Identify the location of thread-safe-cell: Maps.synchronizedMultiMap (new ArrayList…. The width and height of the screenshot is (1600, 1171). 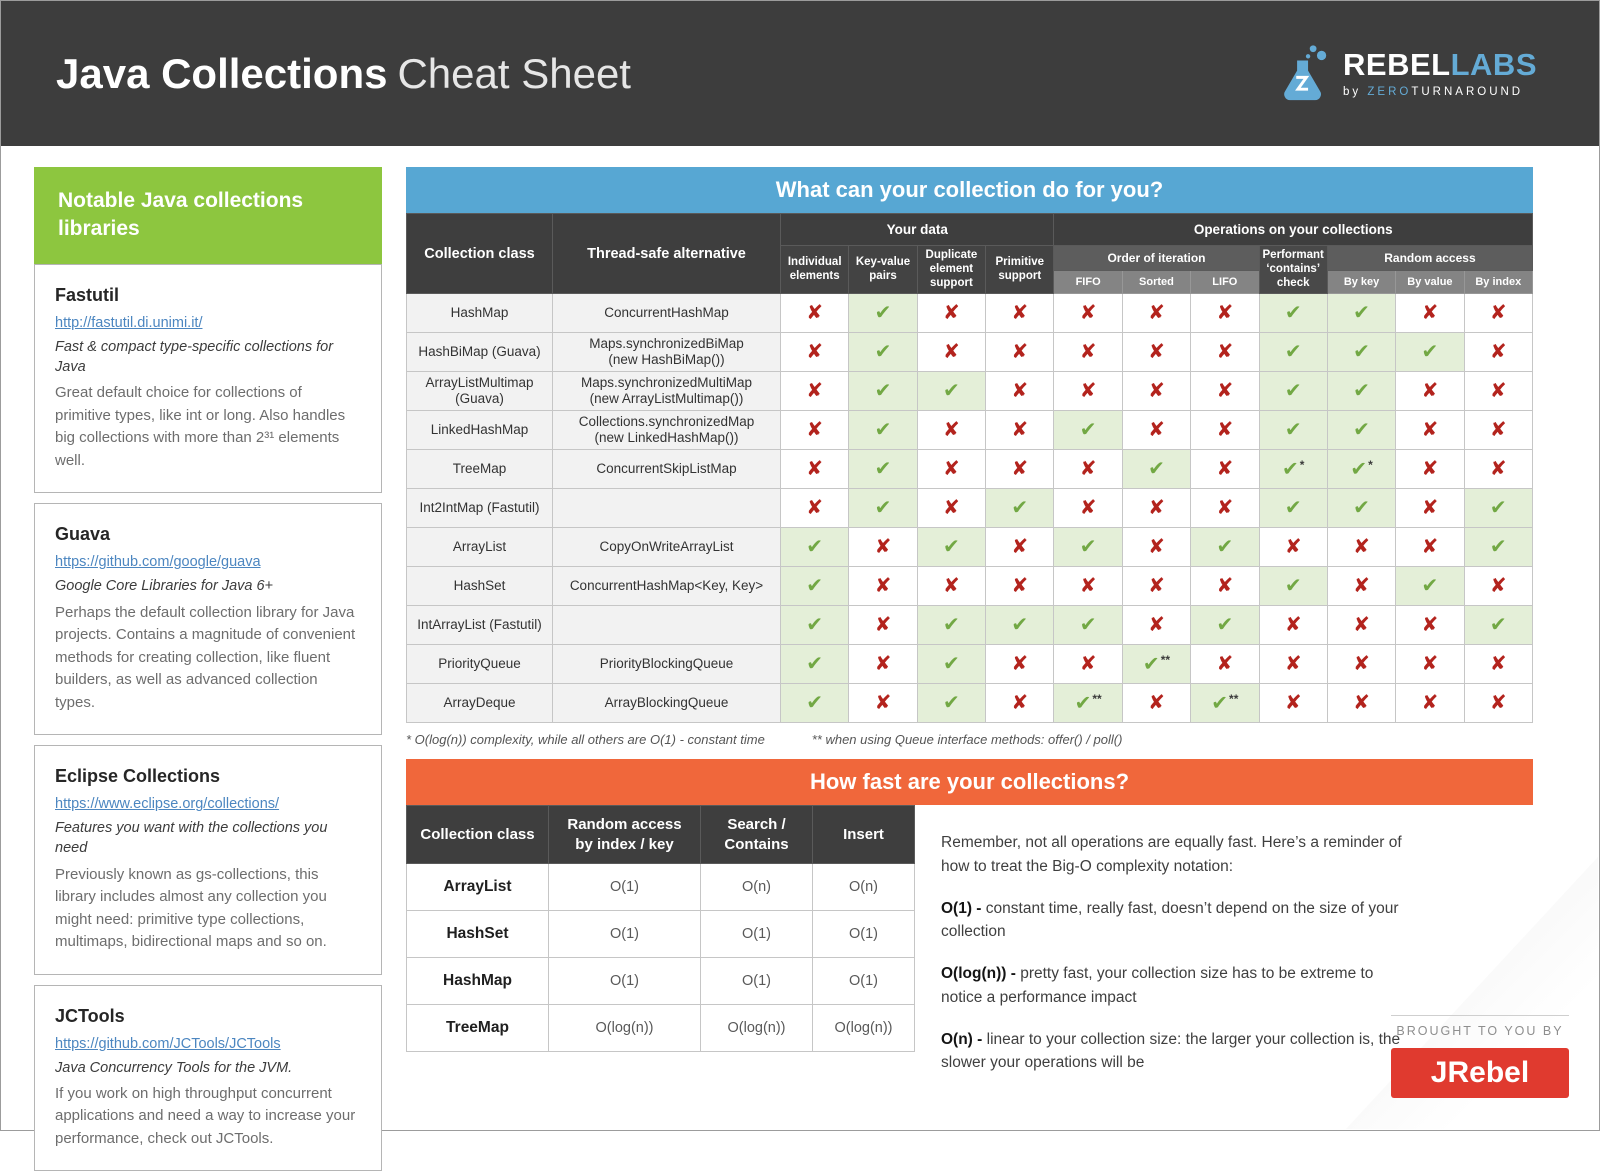
(666, 391).